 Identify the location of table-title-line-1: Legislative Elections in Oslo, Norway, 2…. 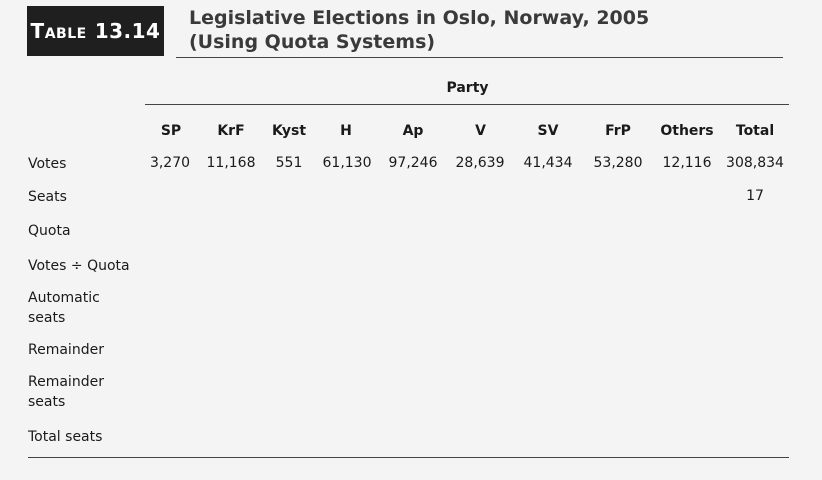
(419, 18).